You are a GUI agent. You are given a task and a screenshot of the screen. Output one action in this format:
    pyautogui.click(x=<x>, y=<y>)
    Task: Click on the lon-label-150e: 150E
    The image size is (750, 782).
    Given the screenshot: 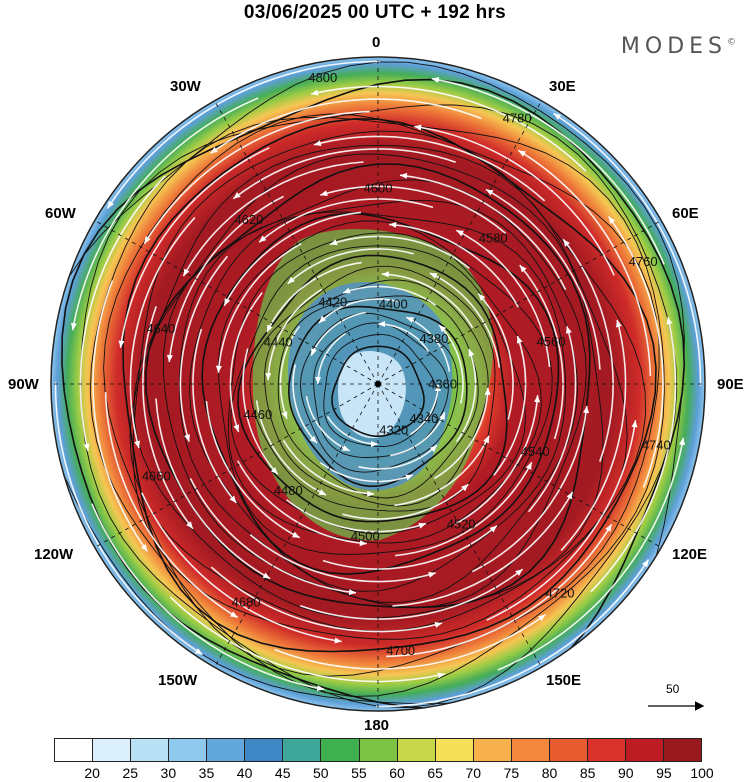 What is the action you would take?
    pyautogui.click(x=564, y=680)
    